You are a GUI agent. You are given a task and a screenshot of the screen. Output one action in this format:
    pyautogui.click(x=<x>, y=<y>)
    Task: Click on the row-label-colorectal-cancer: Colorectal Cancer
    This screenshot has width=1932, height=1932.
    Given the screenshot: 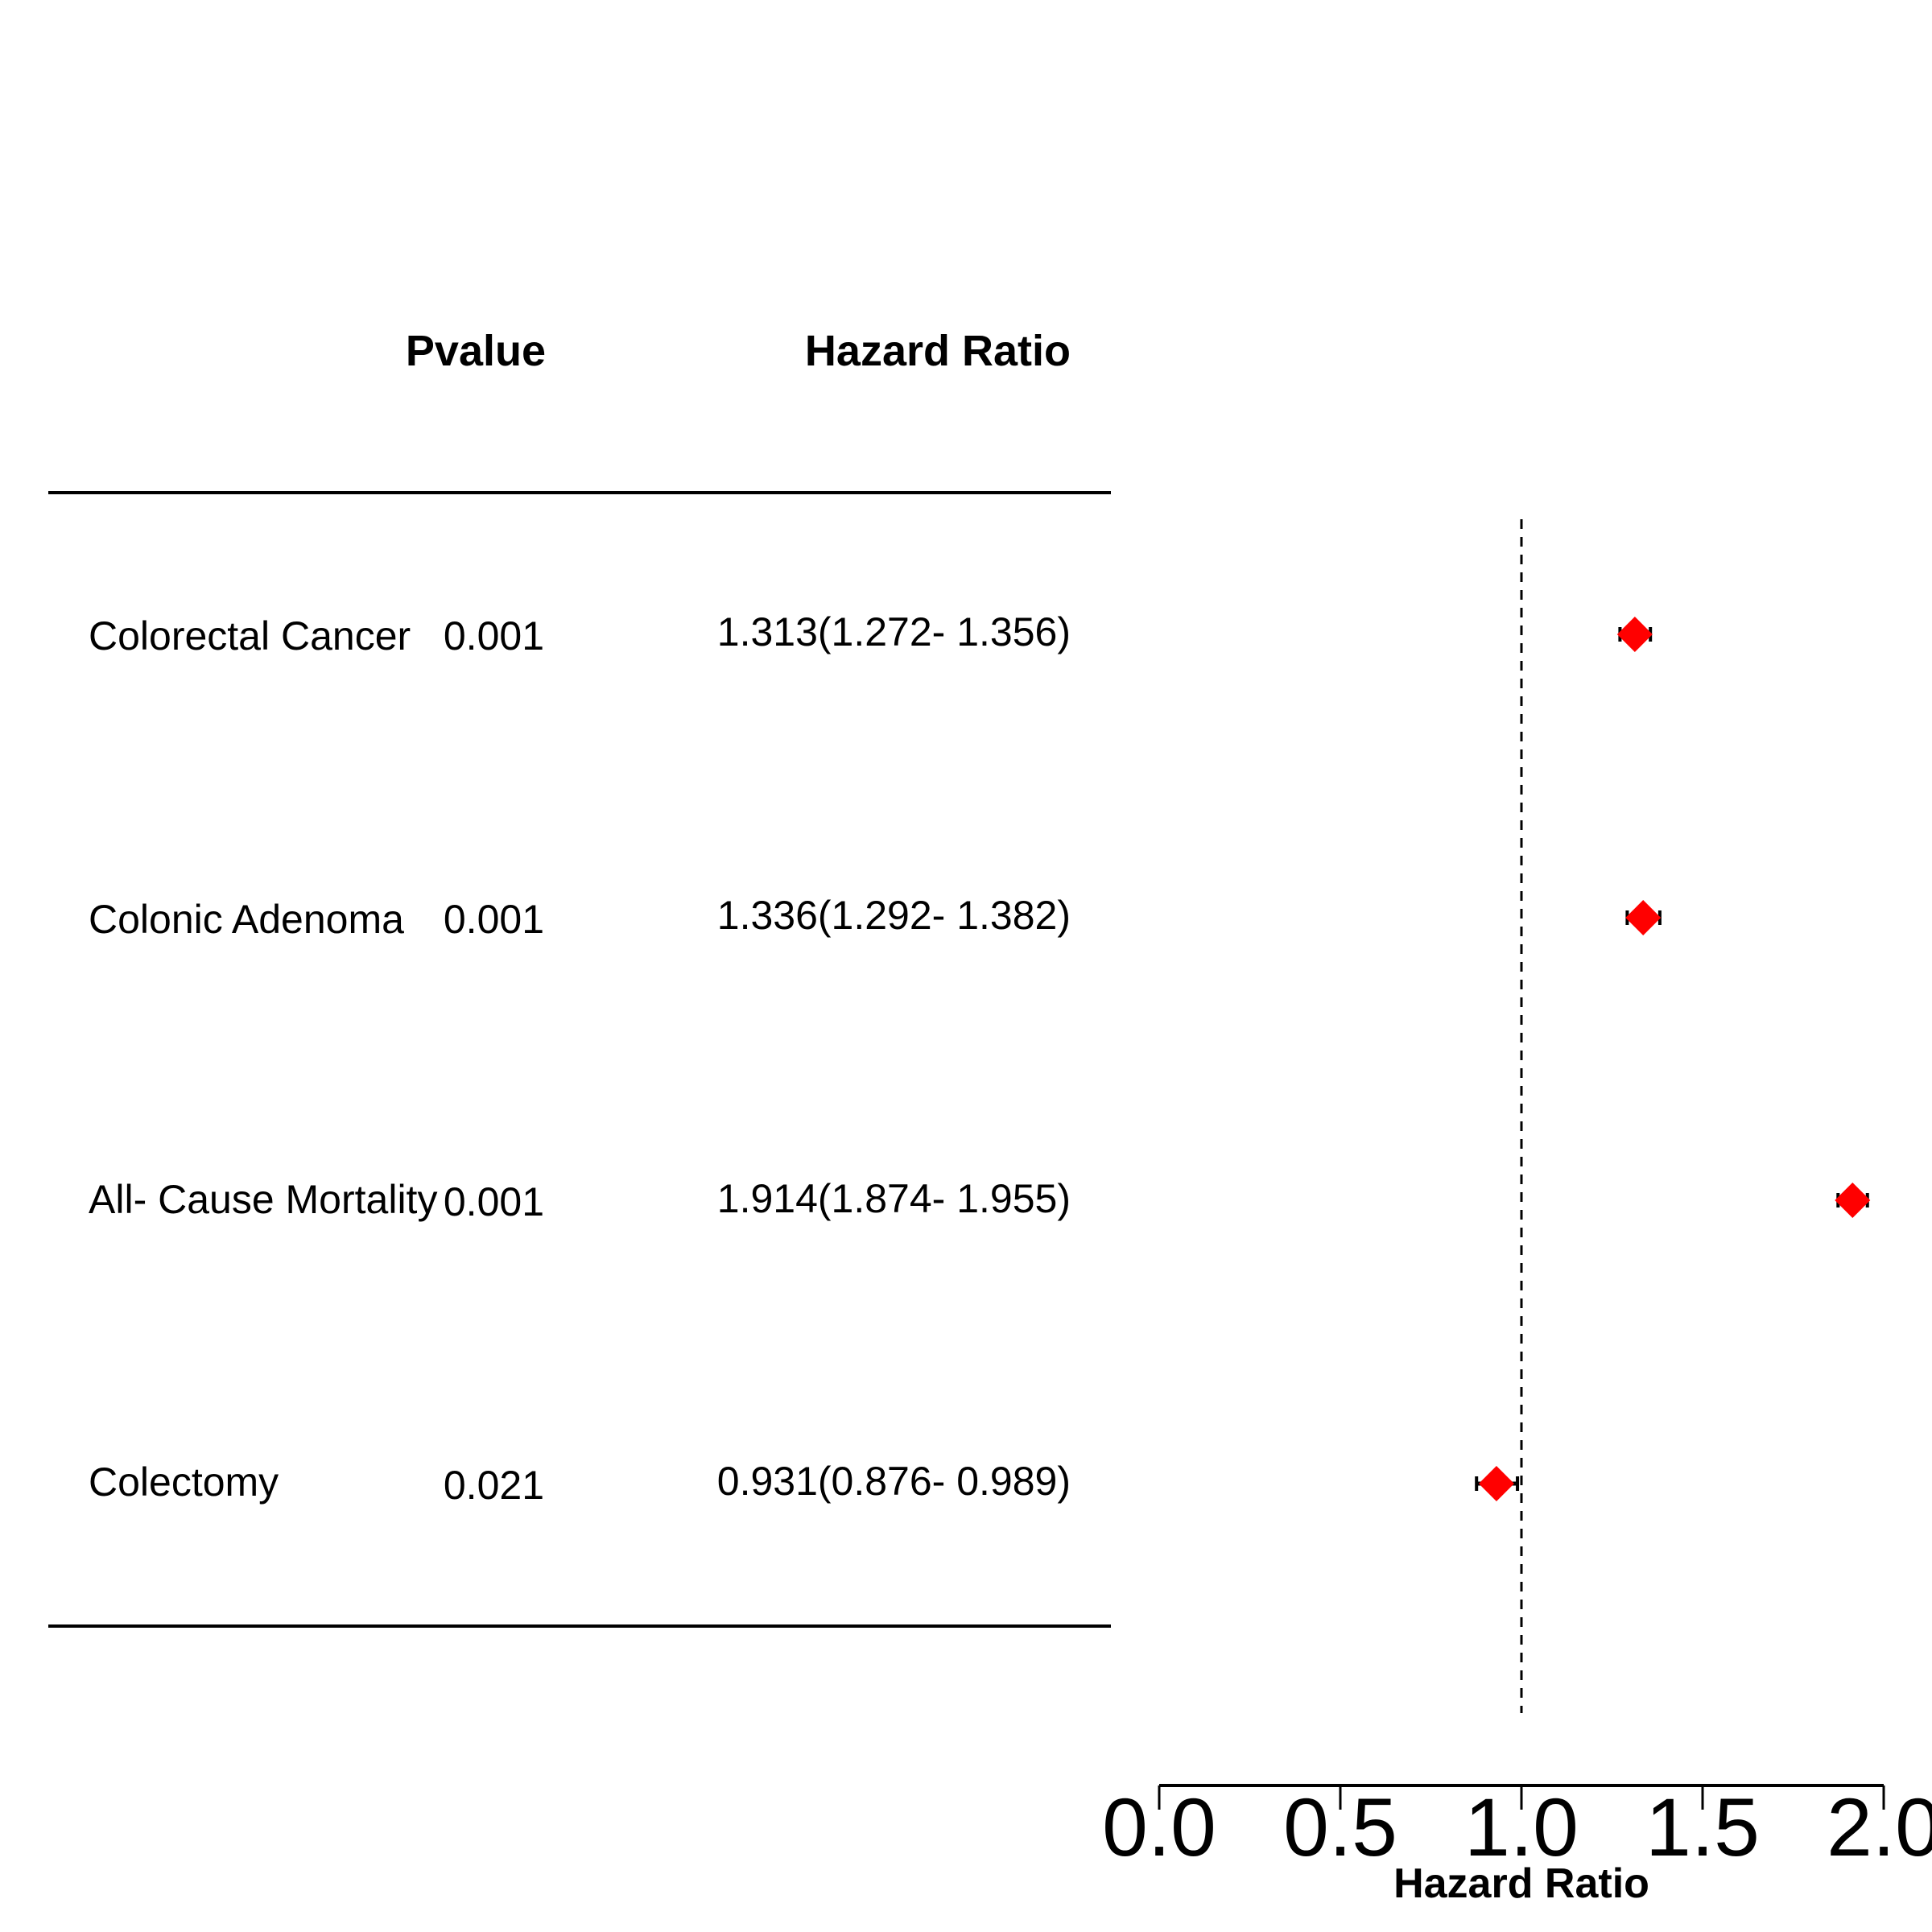 What is the action you would take?
    pyautogui.click(x=250, y=635)
    